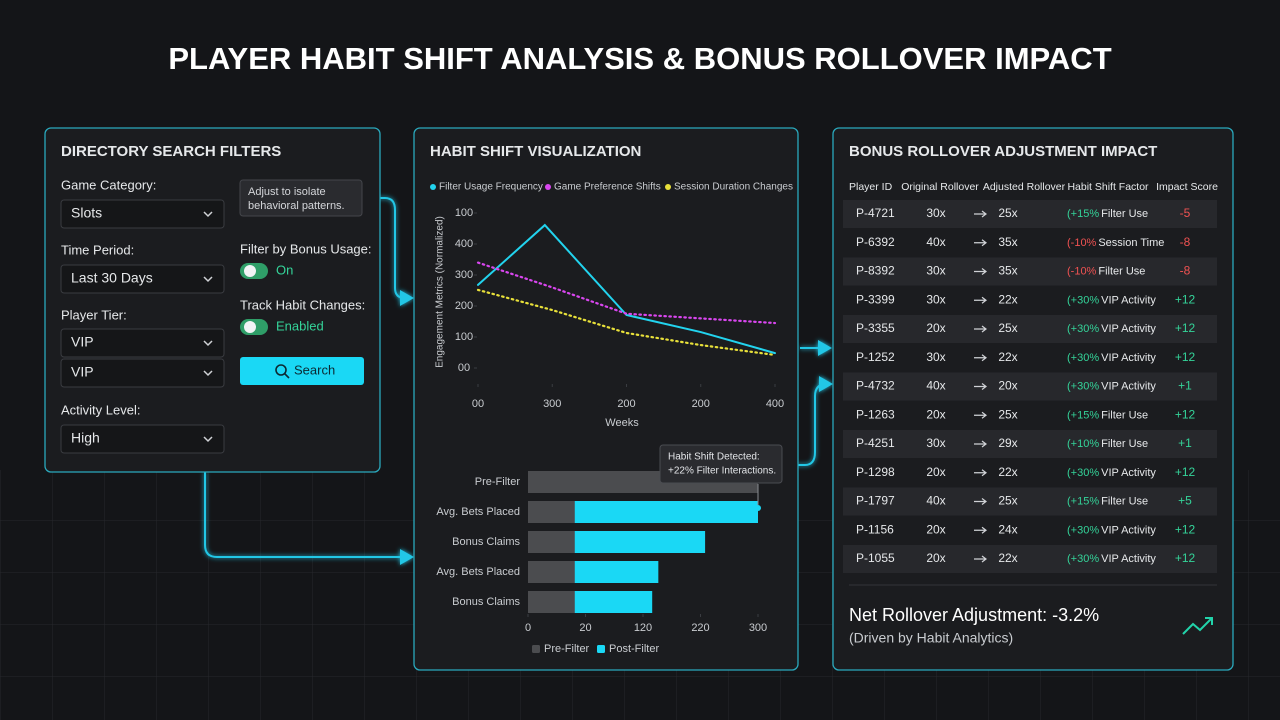 This screenshot has width=1280, height=720. What do you see at coordinates (1083, 214) in the screenshot?
I see `shift-percent: (+15%` at bounding box center [1083, 214].